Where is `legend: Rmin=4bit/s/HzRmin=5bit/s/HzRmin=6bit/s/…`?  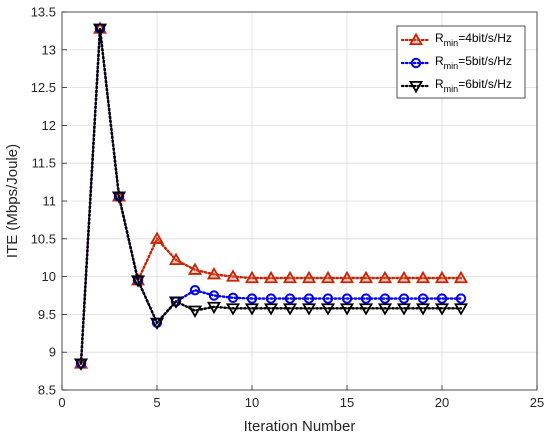
legend: Rmin=4bit/s/HzRmin=5bit/s/HzRmin=6bit/s/… is located at coordinates (461, 62).